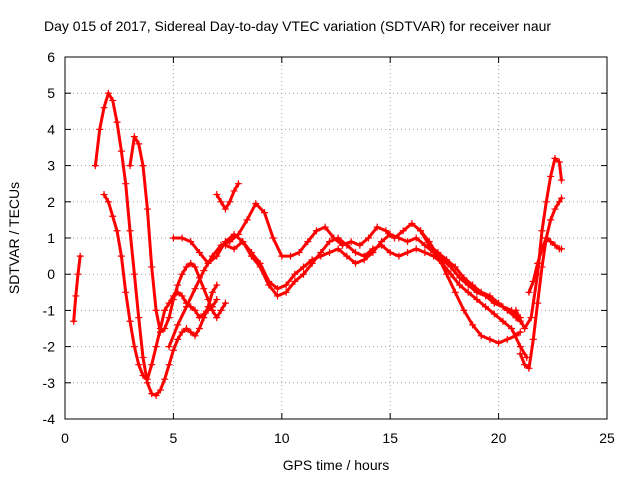 This screenshot has height=480, width=640. I want to click on x-tick-label: 0, so click(65, 438).